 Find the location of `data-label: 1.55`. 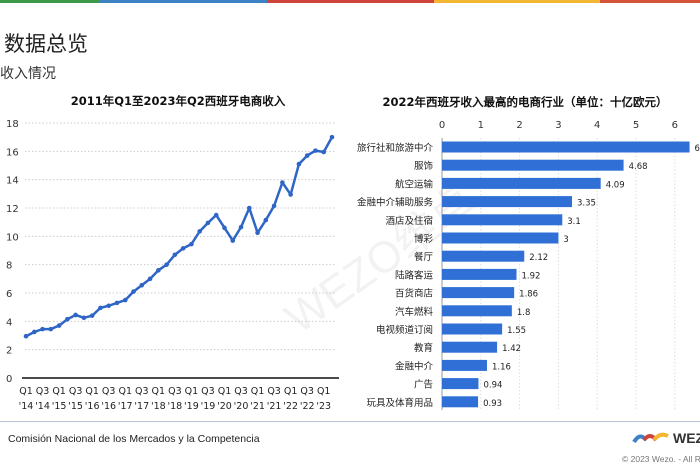

data-label: 1.55 is located at coordinates (516, 331).